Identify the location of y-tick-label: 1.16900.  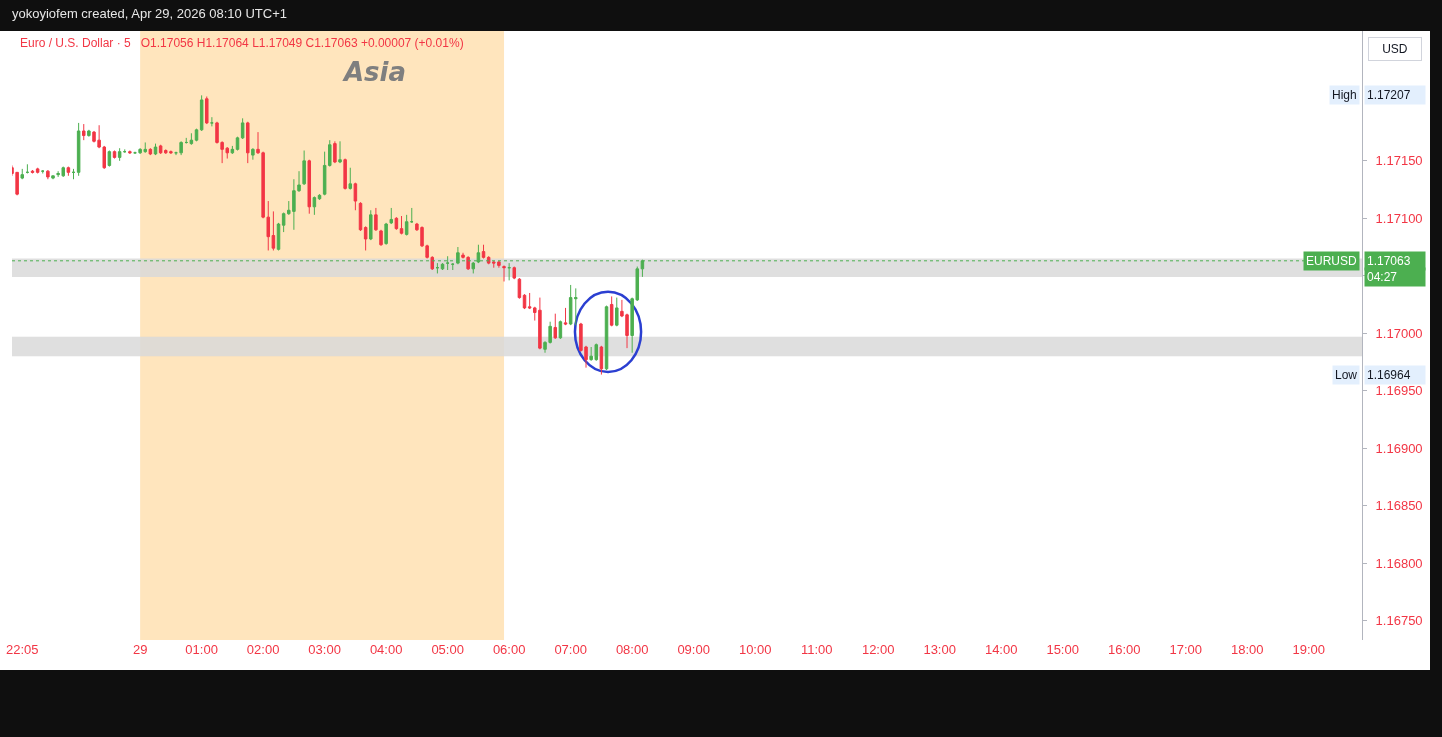
(1399, 448).